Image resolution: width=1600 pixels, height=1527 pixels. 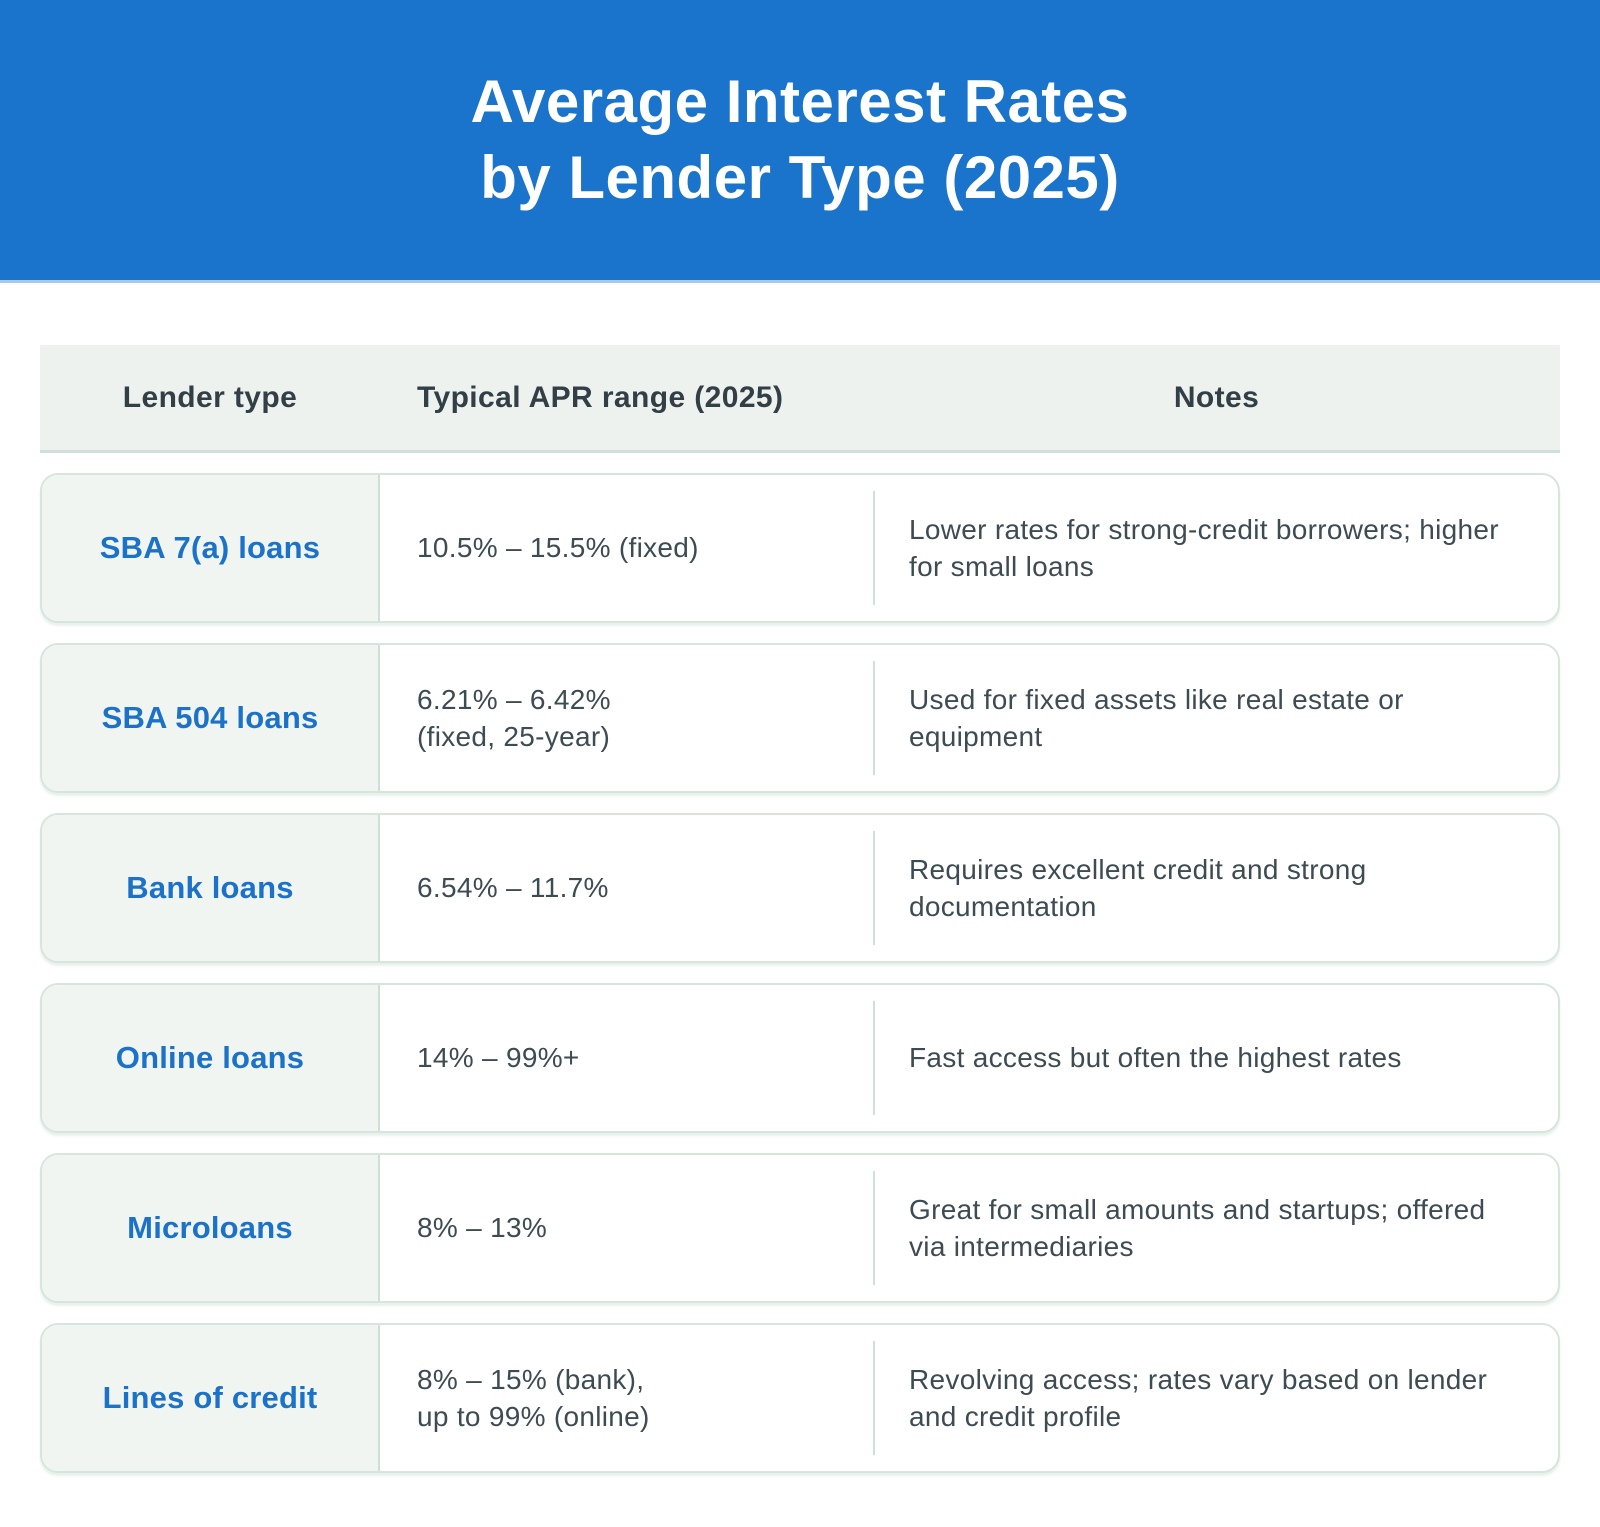 What do you see at coordinates (513, 888) in the screenshot?
I see `apr-range-cell: 6.54% – 11.7%` at bounding box center [513, 888].